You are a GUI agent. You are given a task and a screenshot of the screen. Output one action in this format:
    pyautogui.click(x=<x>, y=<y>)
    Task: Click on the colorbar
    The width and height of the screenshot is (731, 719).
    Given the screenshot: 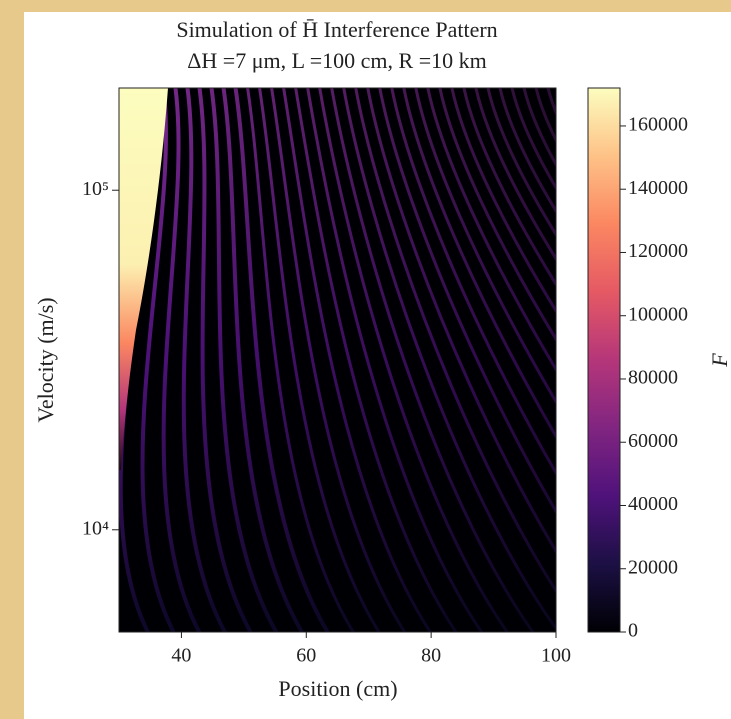 What is the action you would take?
    pyautogui.click(x=604, y=360)
    